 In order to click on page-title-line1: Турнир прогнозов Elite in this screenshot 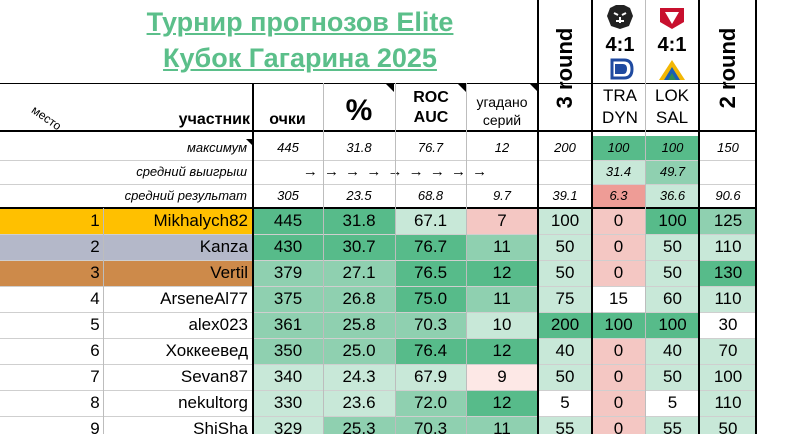, I will do `click(300, 22)`.